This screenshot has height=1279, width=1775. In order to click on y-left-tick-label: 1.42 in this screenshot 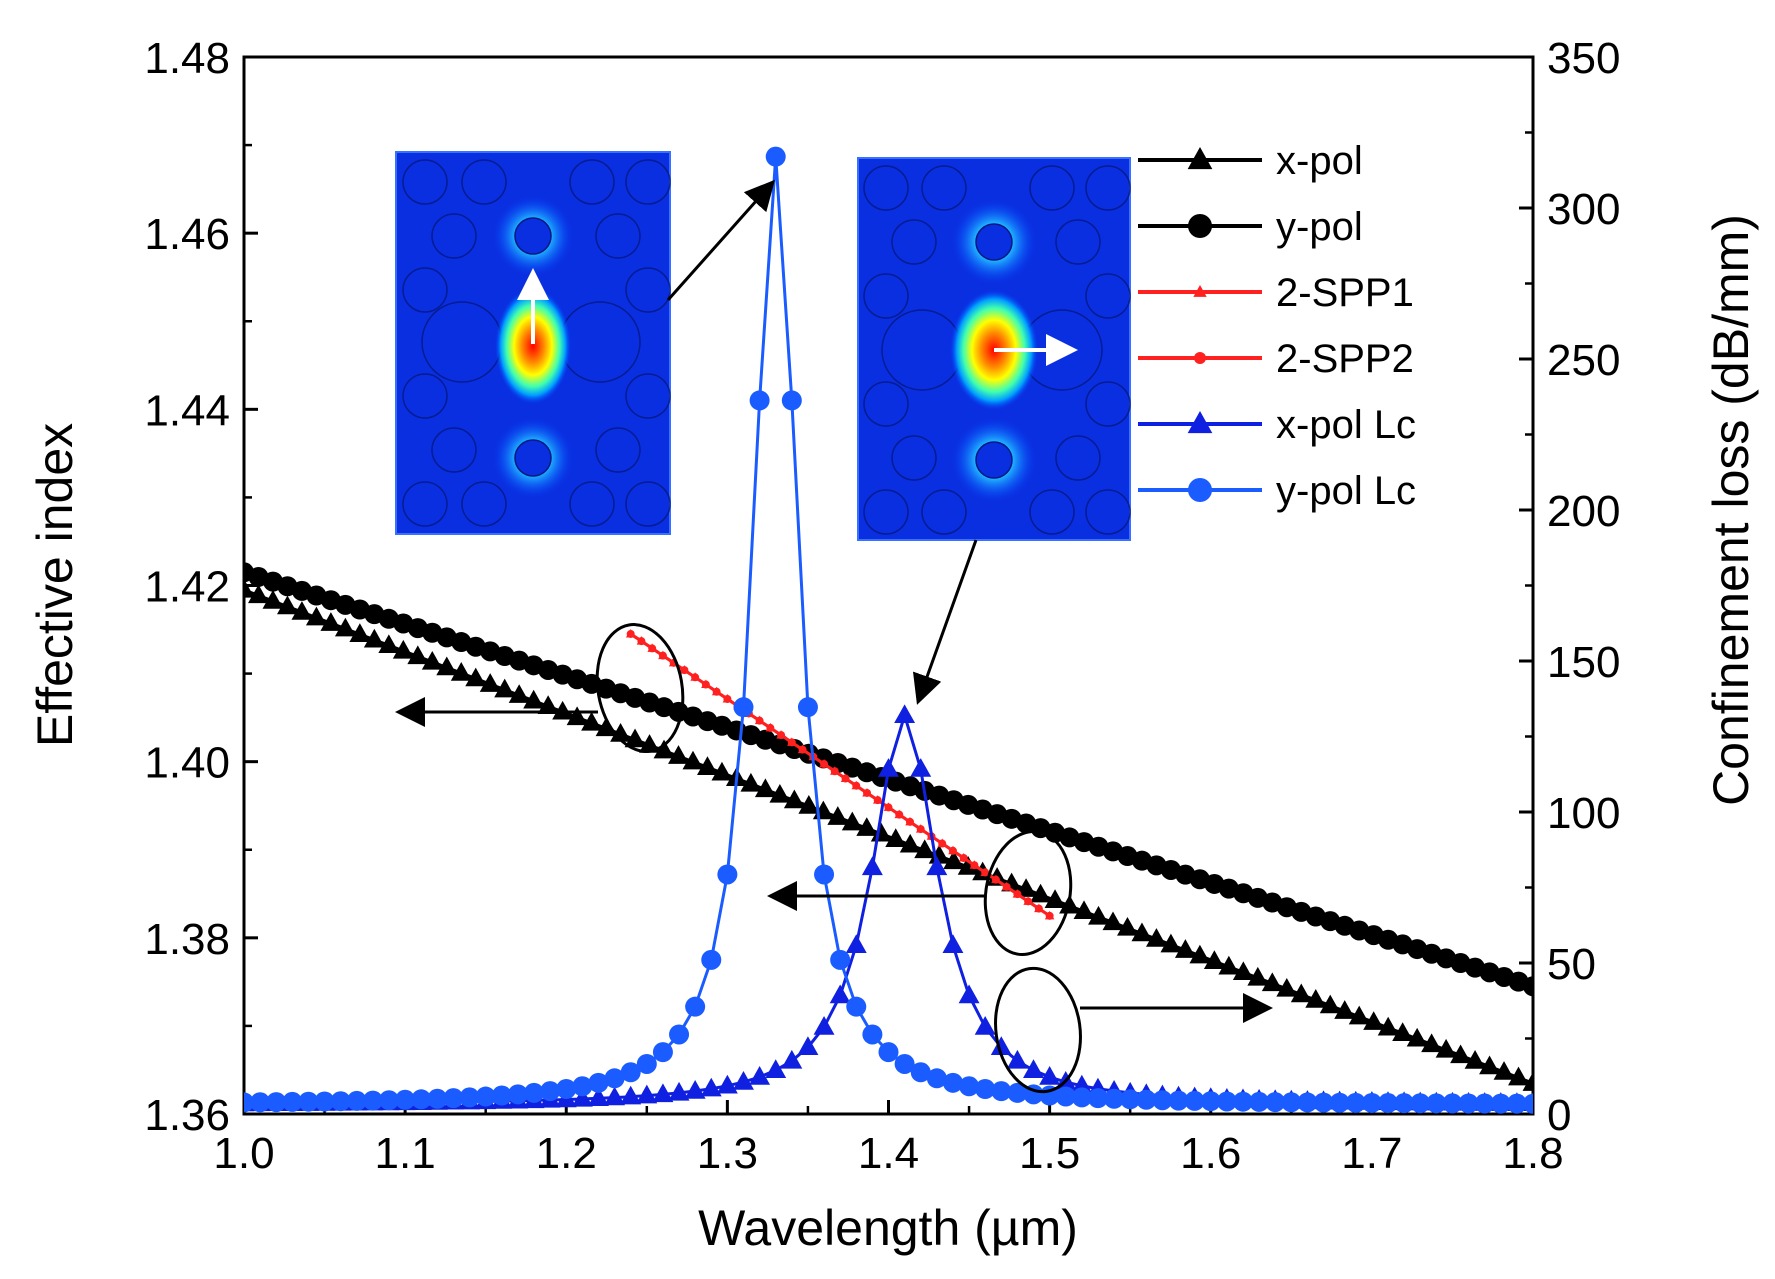, I will do `click(187, 587)`.